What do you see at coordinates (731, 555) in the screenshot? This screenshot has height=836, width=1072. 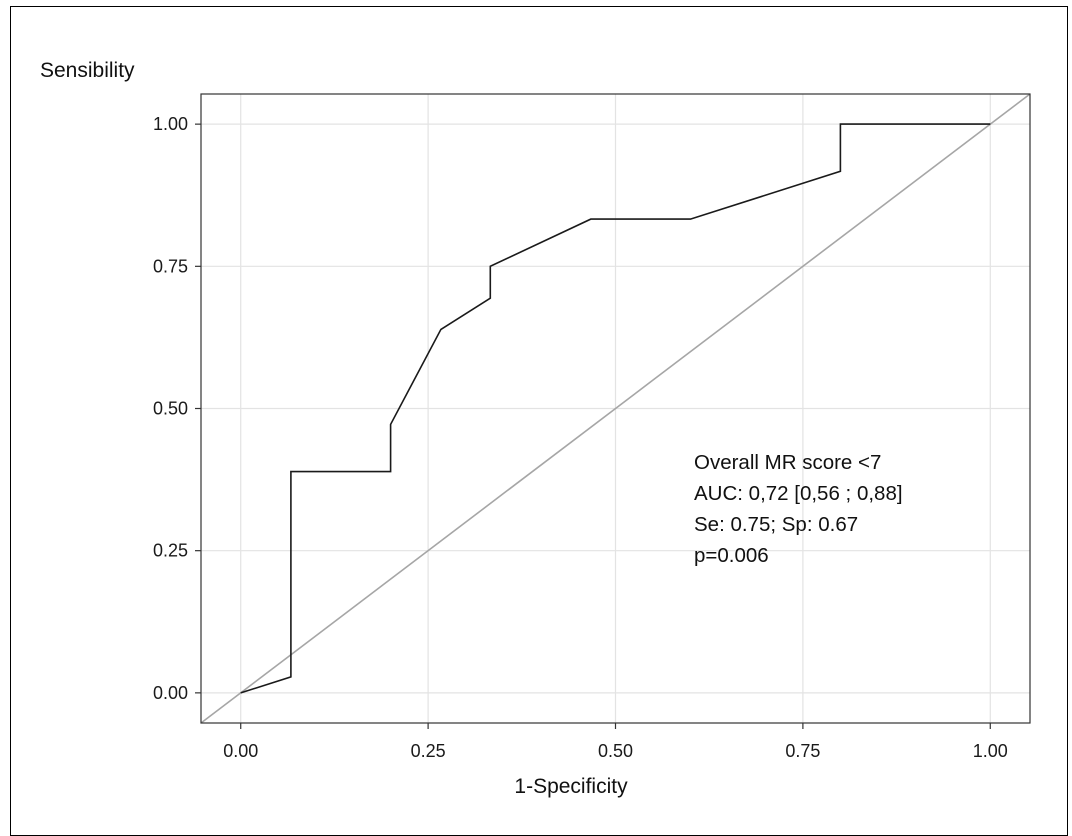 I see `annotation-p-value: p=0.006` at bounding box center [731, 555].